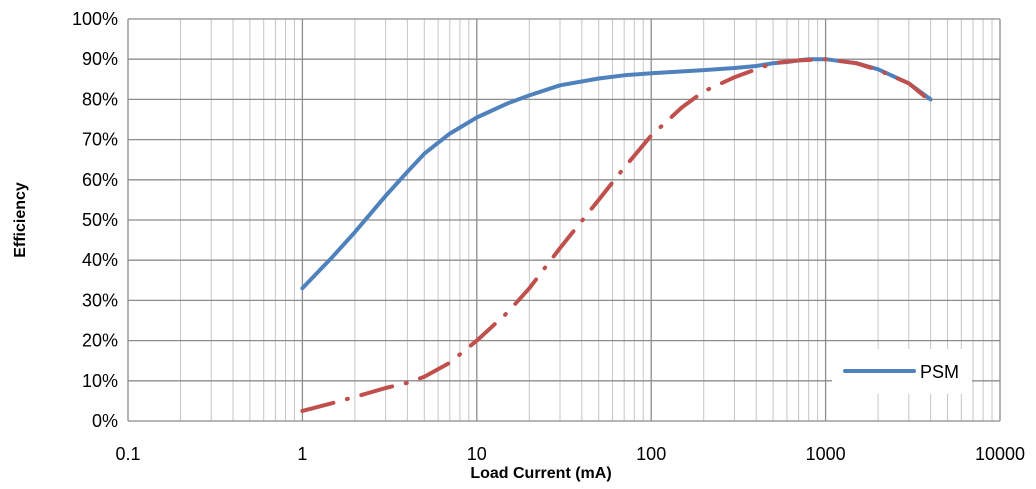 This screenshot has height=489, width=1036. Describe the element at coordinates (939, 372) in the screenshot. I see `legend-label-psm: PSM` at that location.